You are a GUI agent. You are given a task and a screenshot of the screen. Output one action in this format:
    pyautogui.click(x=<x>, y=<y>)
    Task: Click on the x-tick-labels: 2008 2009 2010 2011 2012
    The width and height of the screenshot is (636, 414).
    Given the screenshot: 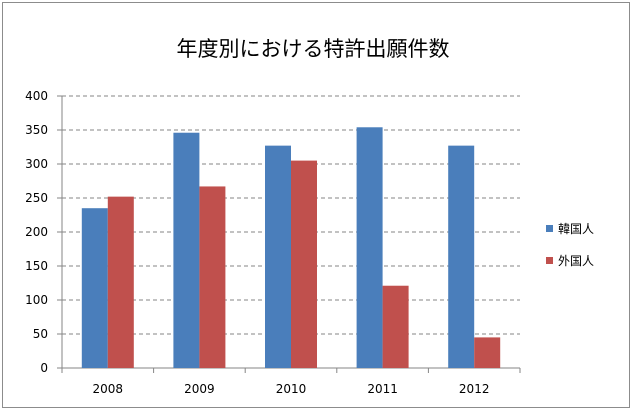 What is the action you would take?
    pyautogui.click(x=291, y=389)
    